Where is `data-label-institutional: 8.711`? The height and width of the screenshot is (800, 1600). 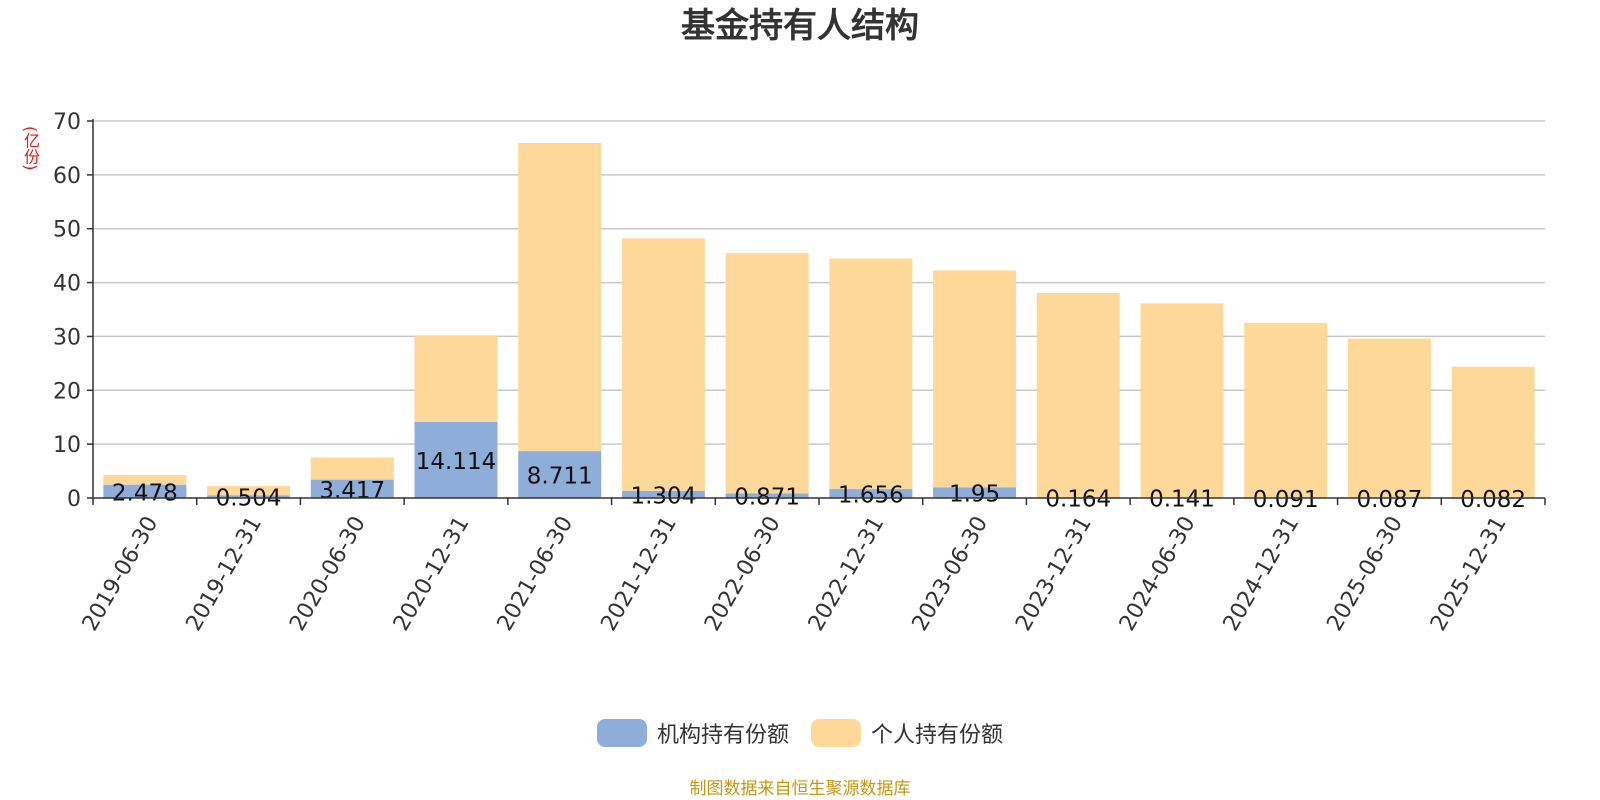
data-label-institutional: 8.711 is located at coordinates (560, 477).